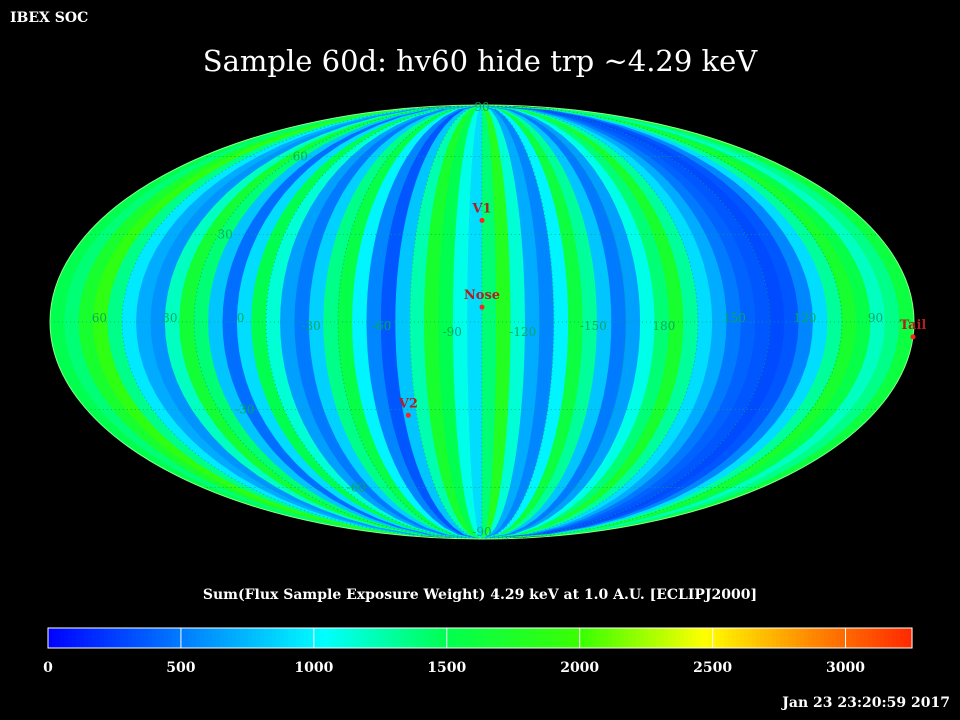 This screenshot has height=720, width=960. Describe the element at coordinates (487, 325) in the screenshot. I see `longitude-labels: 60 30 0 -30 -60 -90 -120 -150 180 150 120 90` at that location.